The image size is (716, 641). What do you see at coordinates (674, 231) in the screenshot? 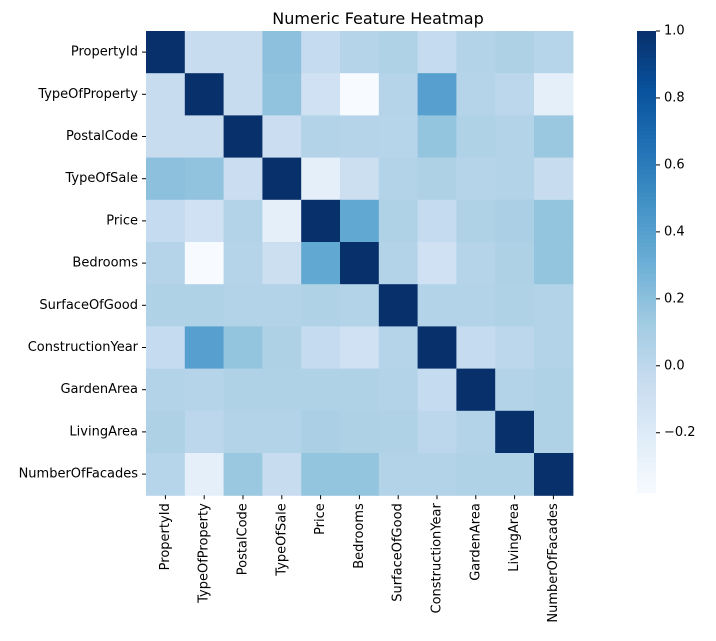
I see `colorbar-tick-label: 0.4` at bounding box center [674, 231].